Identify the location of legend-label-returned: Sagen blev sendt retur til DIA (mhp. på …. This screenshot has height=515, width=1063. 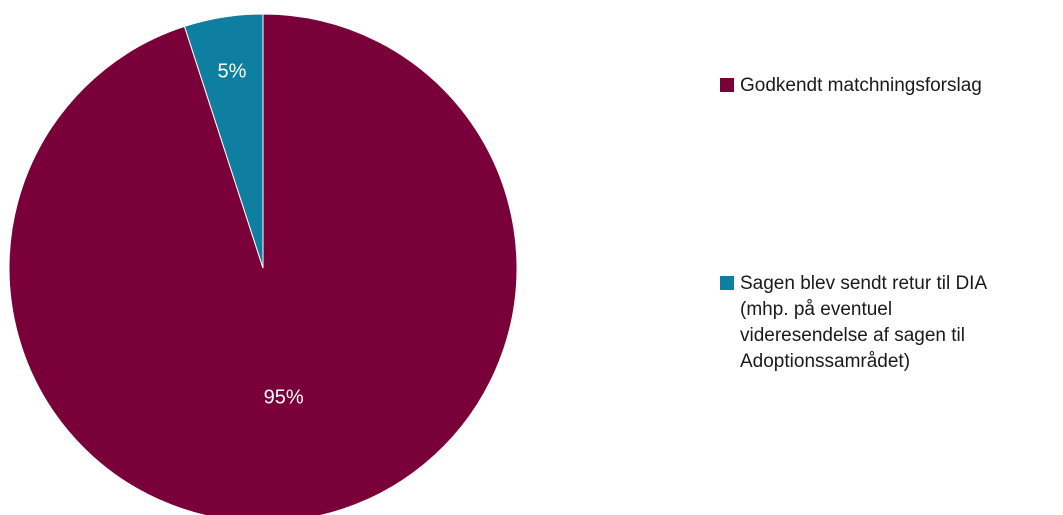
(864, 322).